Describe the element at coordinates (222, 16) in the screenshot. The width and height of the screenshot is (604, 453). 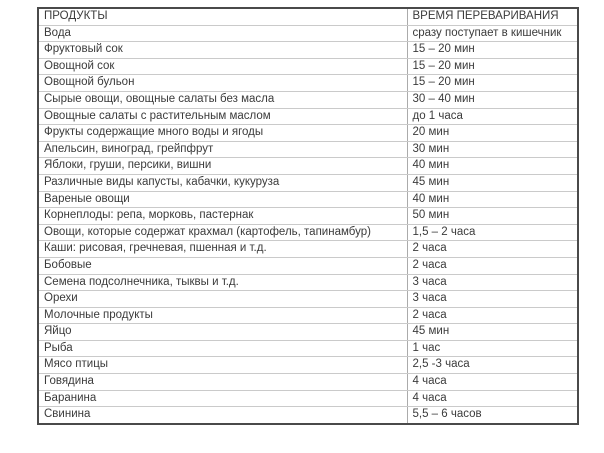
I see `column-header-products: ПРОДУКТЫ` at that location.